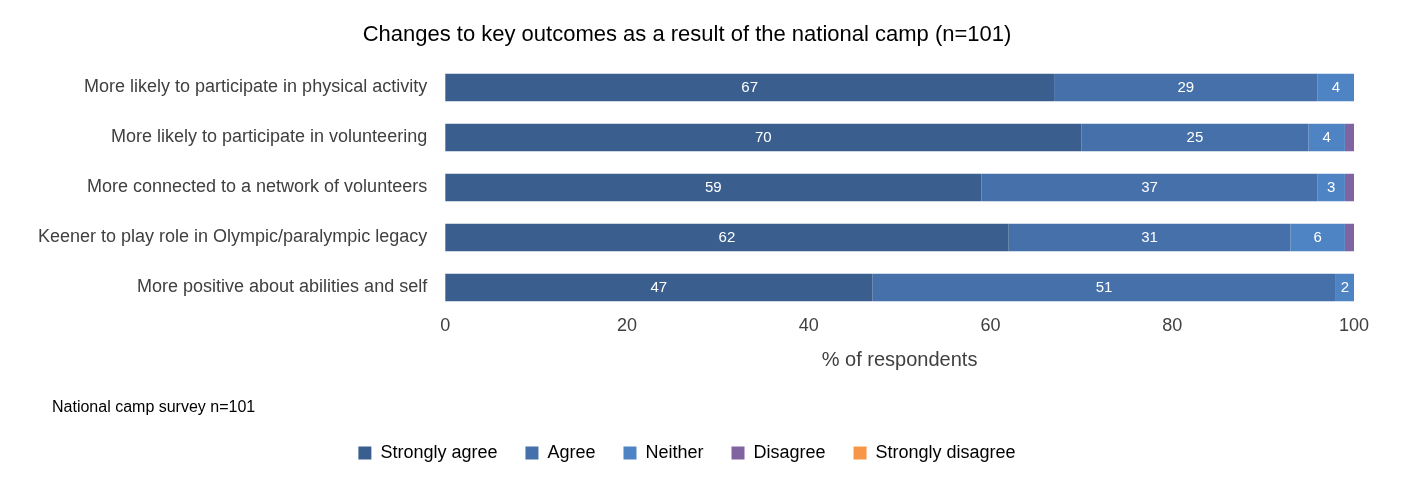  What do you see at coordinates (445, 325) in the screenshot?
I see `x-tick-label: 0` at bounding box center [445, 325].